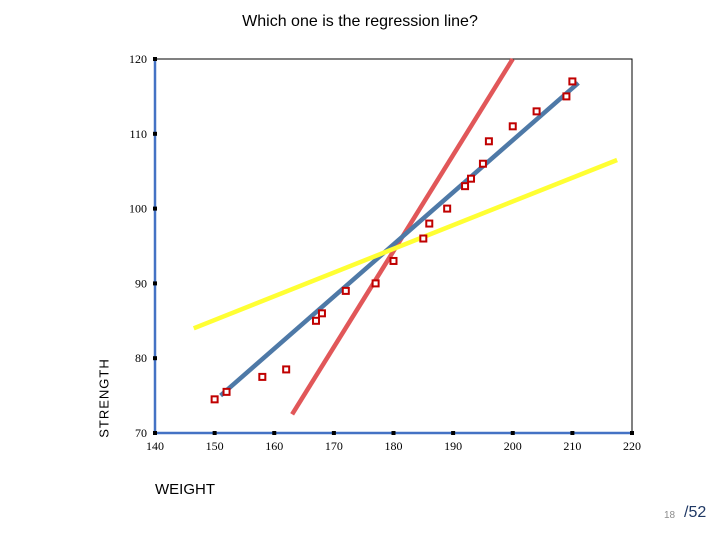 This screenshot has width=720, height=540. I want to click on x-tick-label: 150, so click(215, 446).